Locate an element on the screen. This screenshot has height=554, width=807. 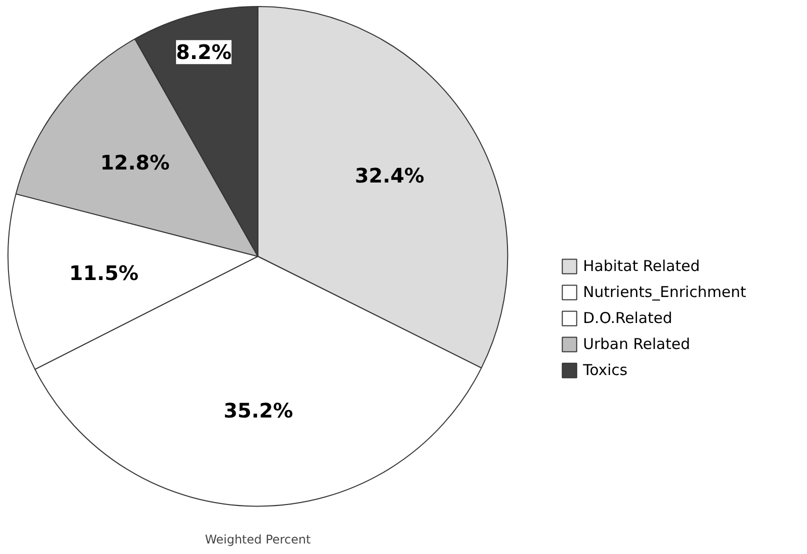
legend-label: Toxics is located at coordinates (605, 370).